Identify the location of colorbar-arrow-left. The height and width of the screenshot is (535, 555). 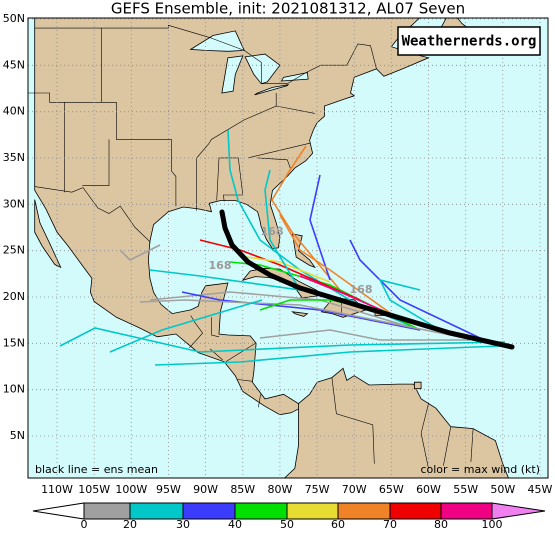
(58, 511).